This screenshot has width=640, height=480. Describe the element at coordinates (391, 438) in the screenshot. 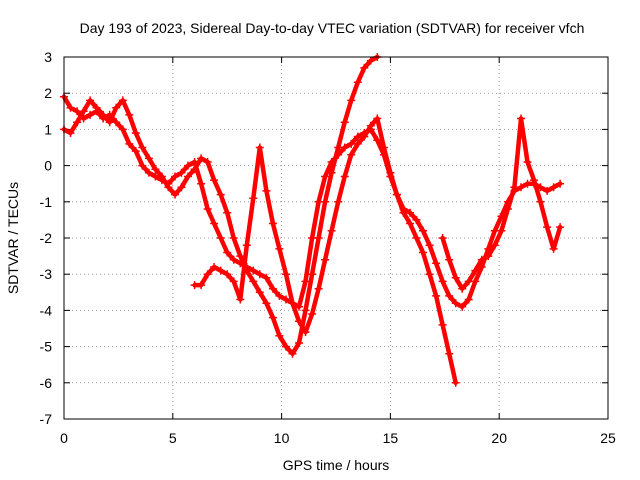

I see `x-tick-label: 15` at that location.